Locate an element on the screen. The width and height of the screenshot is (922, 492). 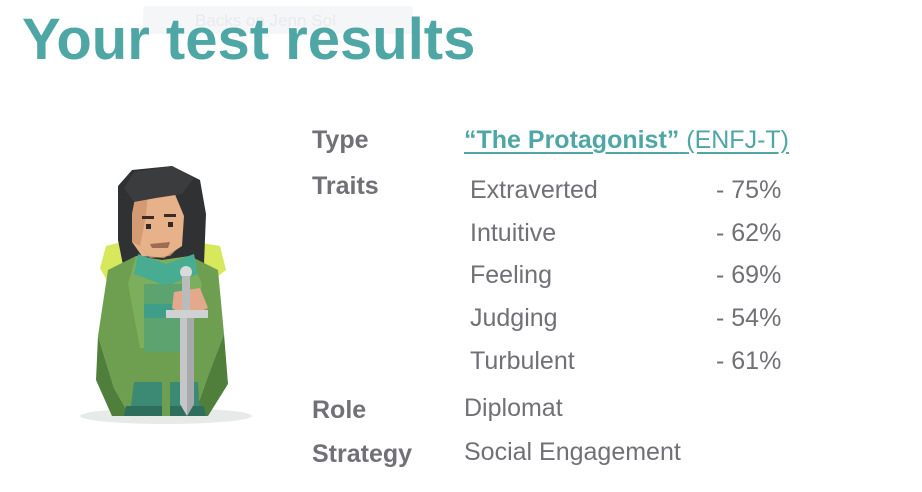
personality-type-code: (ENFJ-T) is located at coordinates (737, 140).